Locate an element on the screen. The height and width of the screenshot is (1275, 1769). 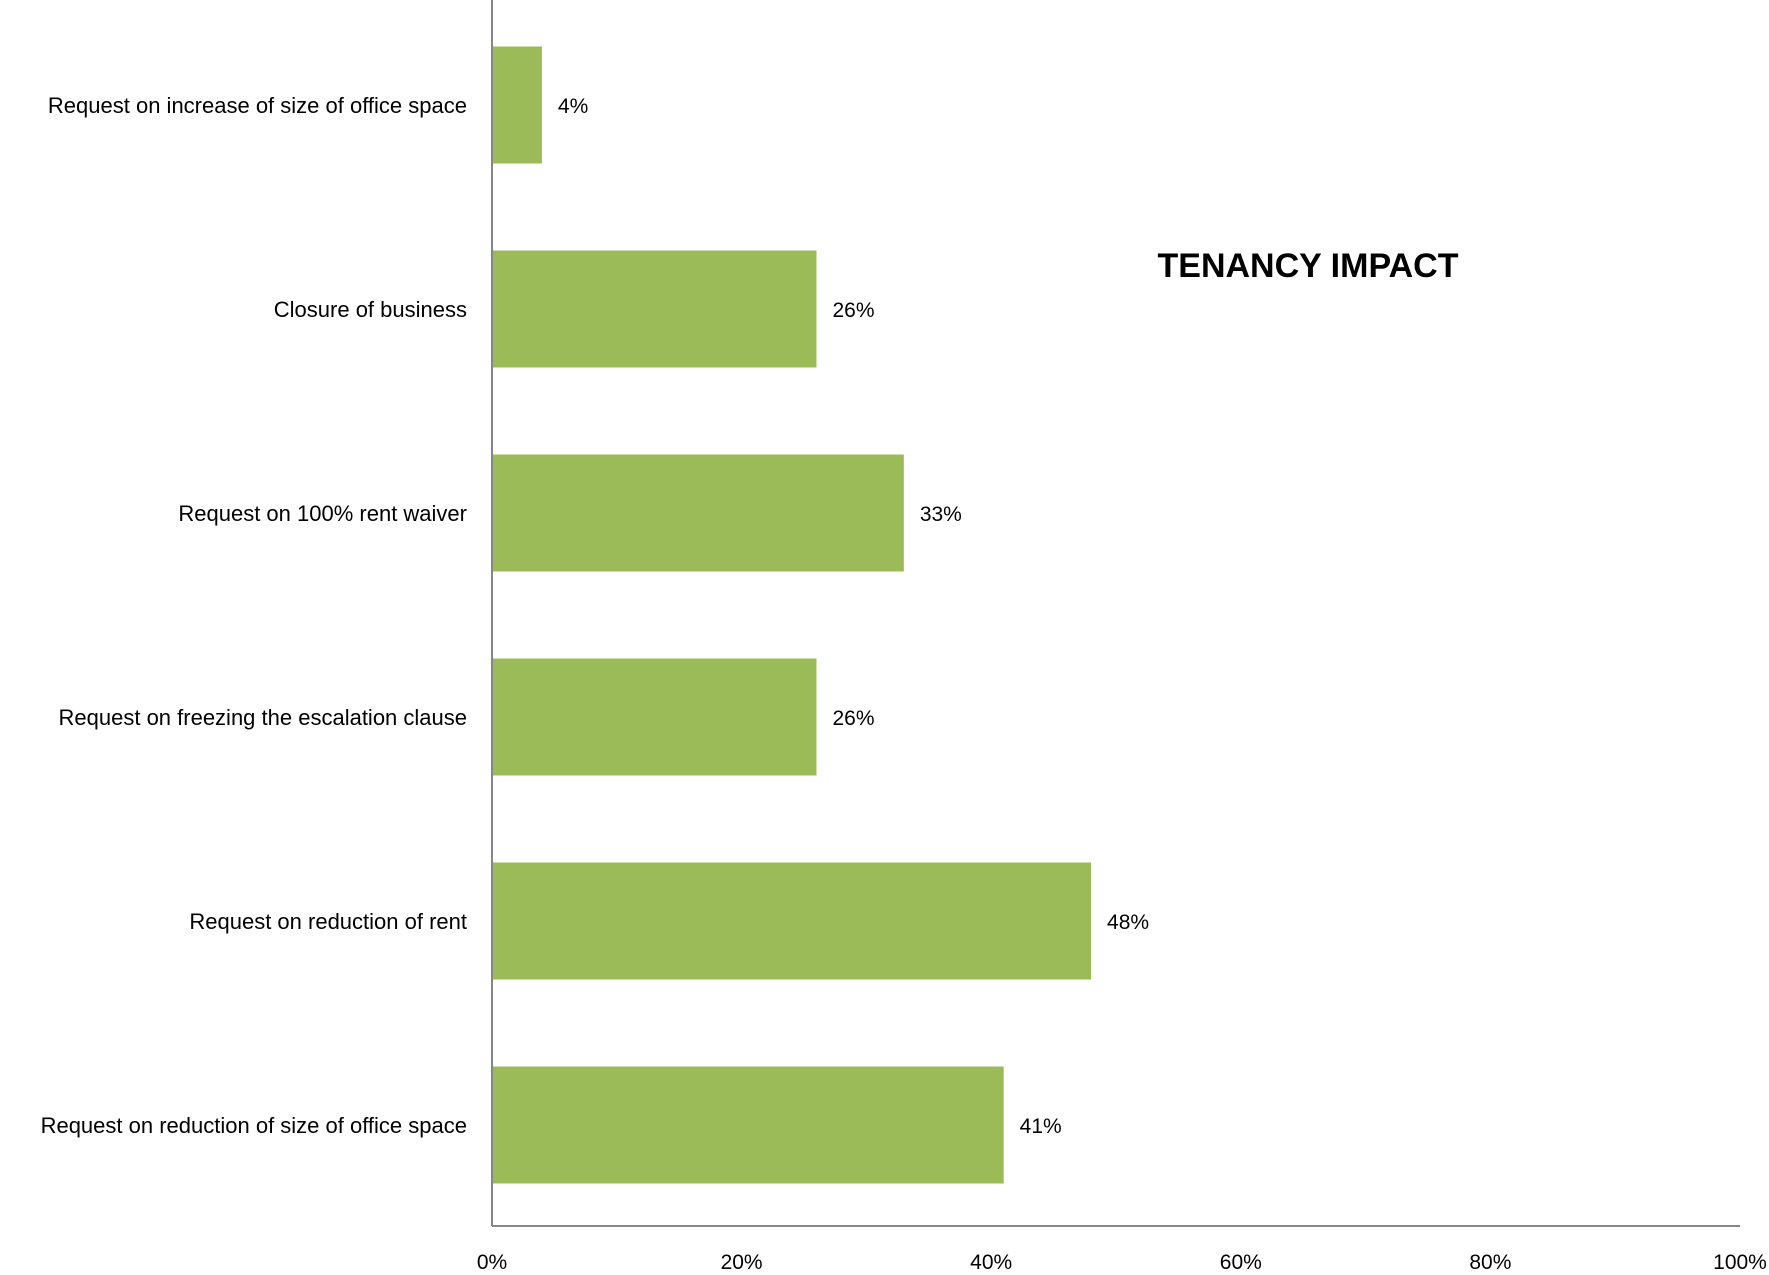
category-label: Closure of business is located at coordinates (370, 309).